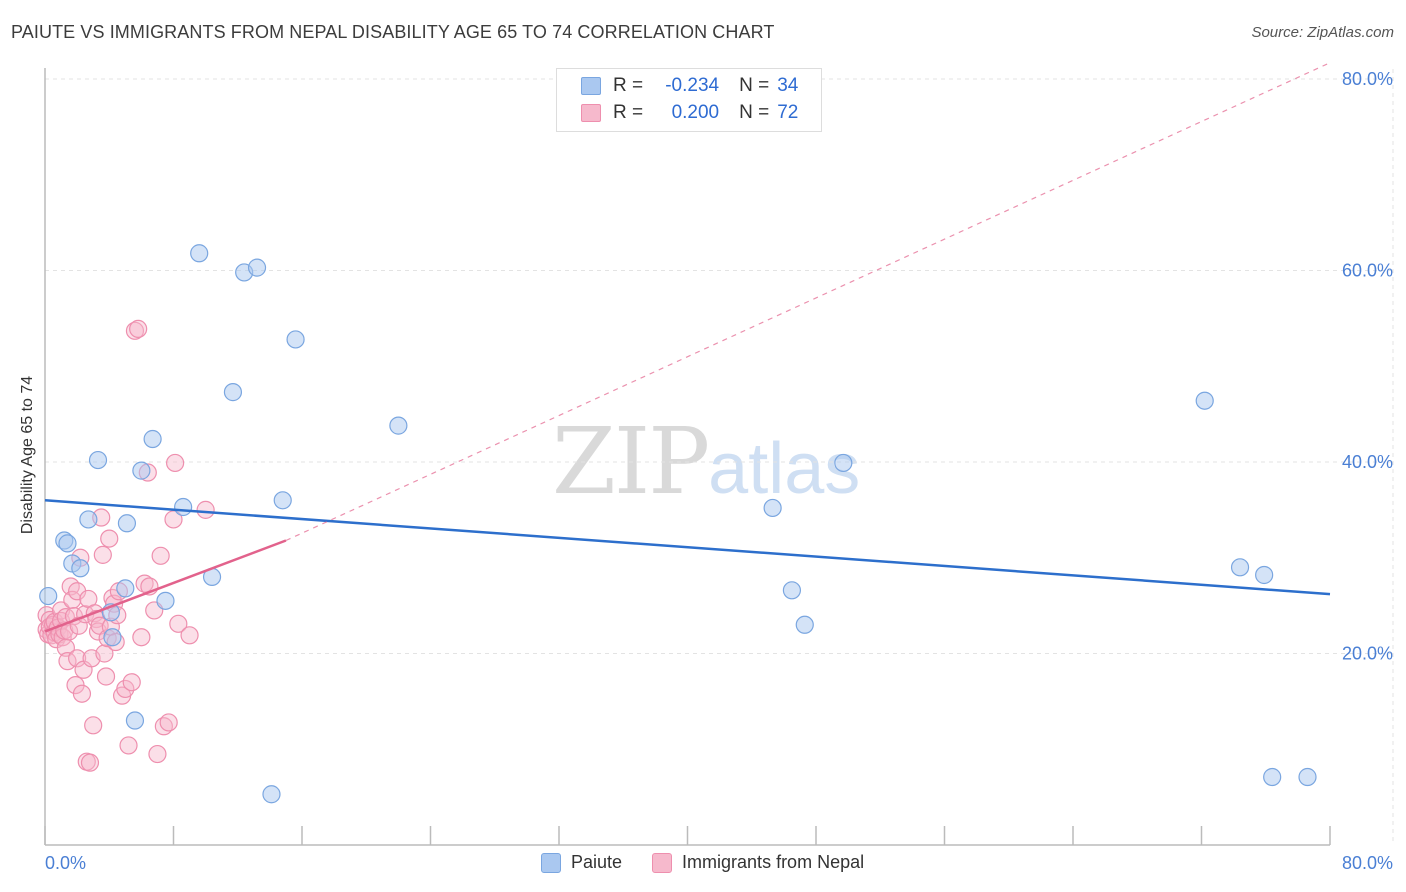  I want to click on y-tick-label: 20.0%, so click(1367, 654).